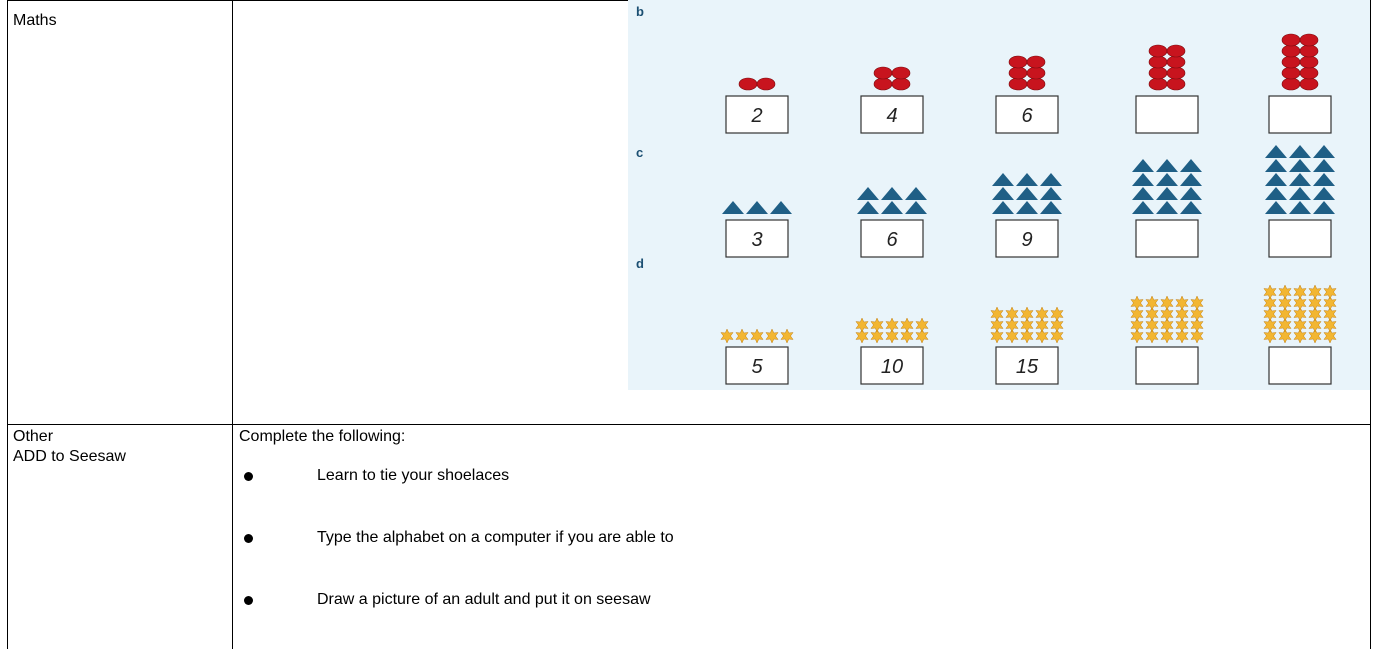 Image resolution: width=1378 pixels, height=649 pixels. Describe the element at coordinates (33, 436) in the screenshot. I see `row-label: Other` at that location.